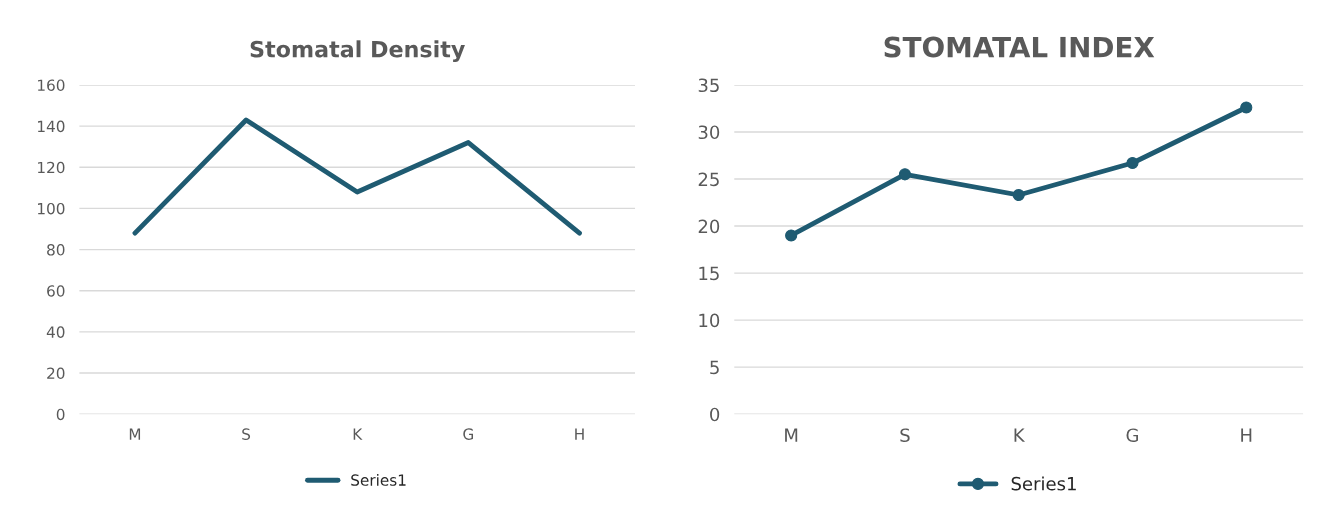  Describe the element at coordinates (708, 85) in the screenshot. I see `y-tick-label: 35` at that location.